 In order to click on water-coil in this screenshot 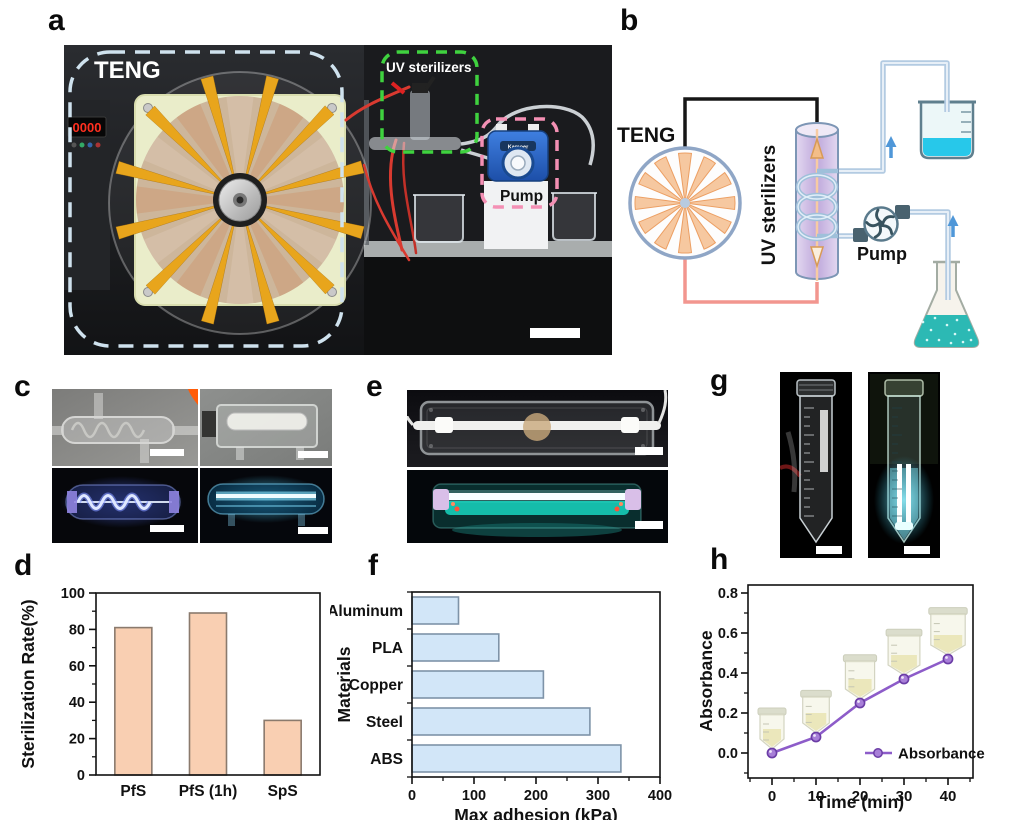, I will do `click(817, 205)`.